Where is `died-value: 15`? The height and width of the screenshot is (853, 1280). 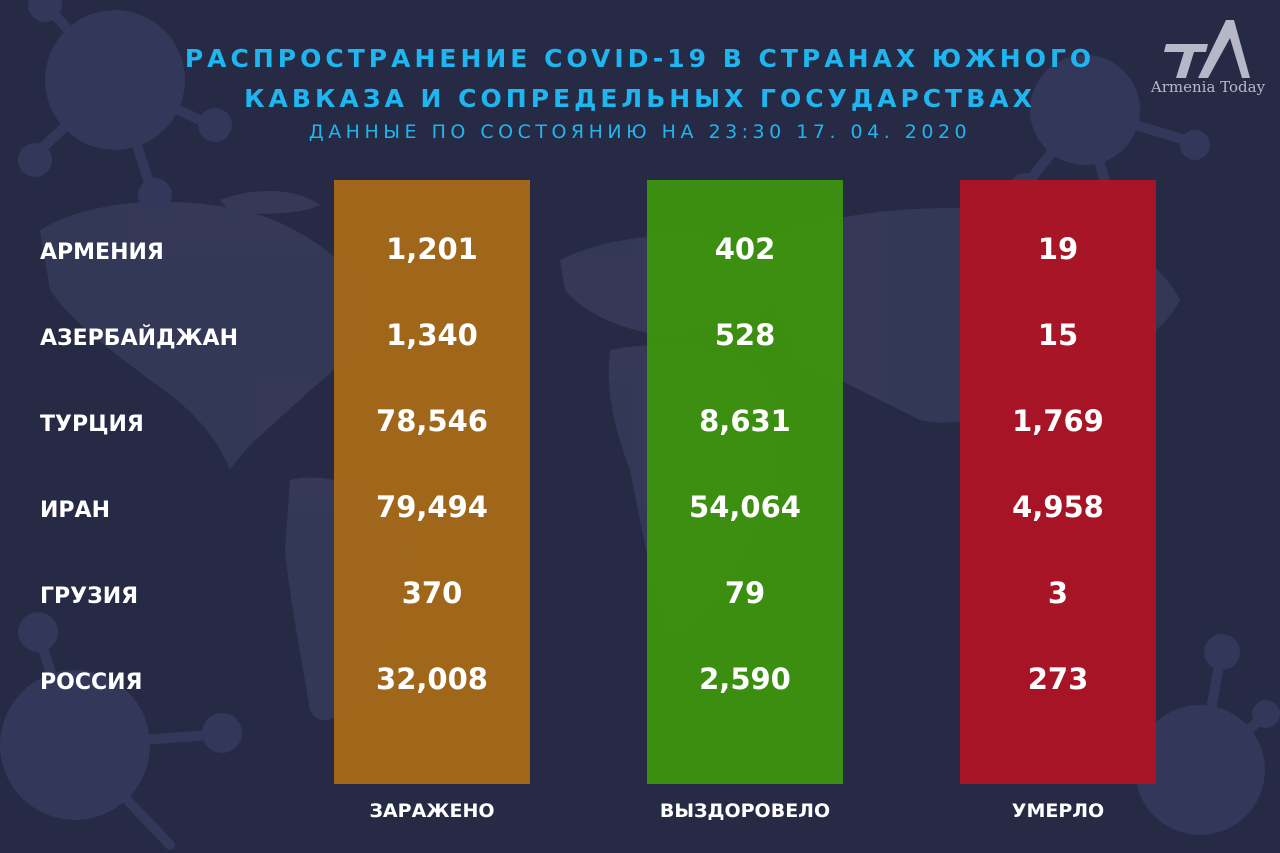 died-value: 15 is located at coordinates (1058, 335).